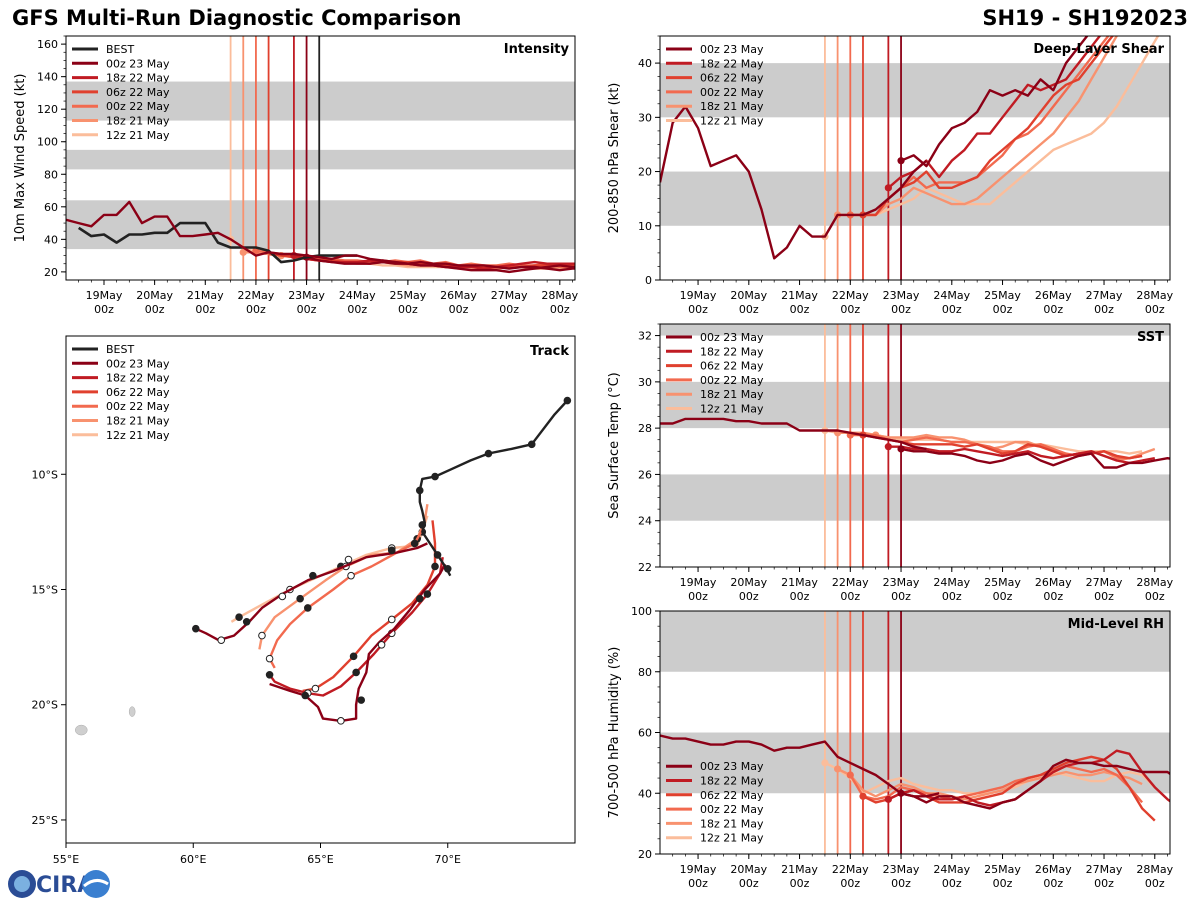 This screenshot has height=904, width=1200. What do you see at coordinates (698, 582) in the screenshot?
I see `sst-xtick-day: 19May` at bounding box center [698, 582].